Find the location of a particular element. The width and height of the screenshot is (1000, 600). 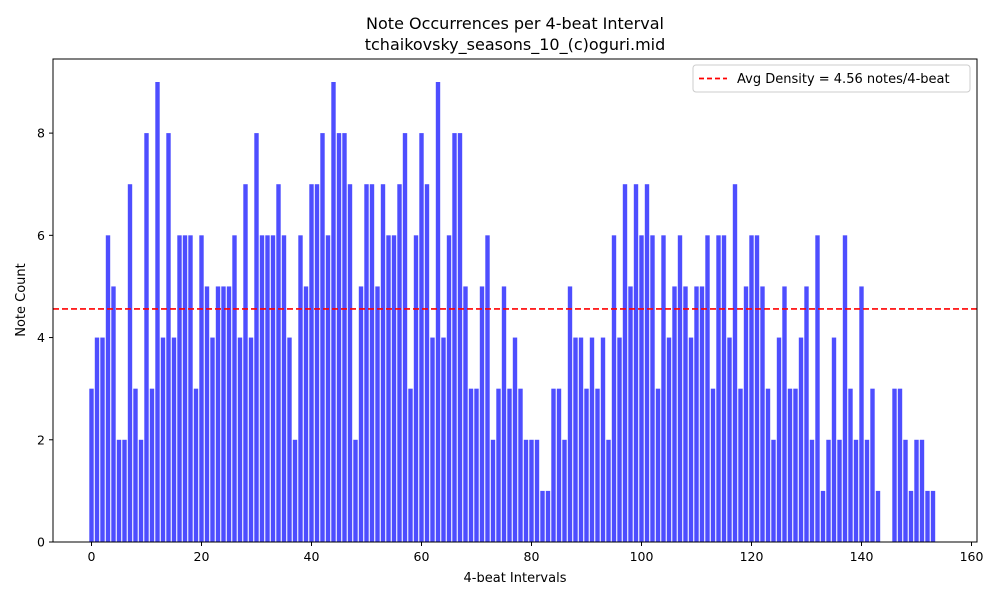

x-axis-ticks: 0 20 40 60 80 100 120 140 160 is located at coordinates (536, 553).